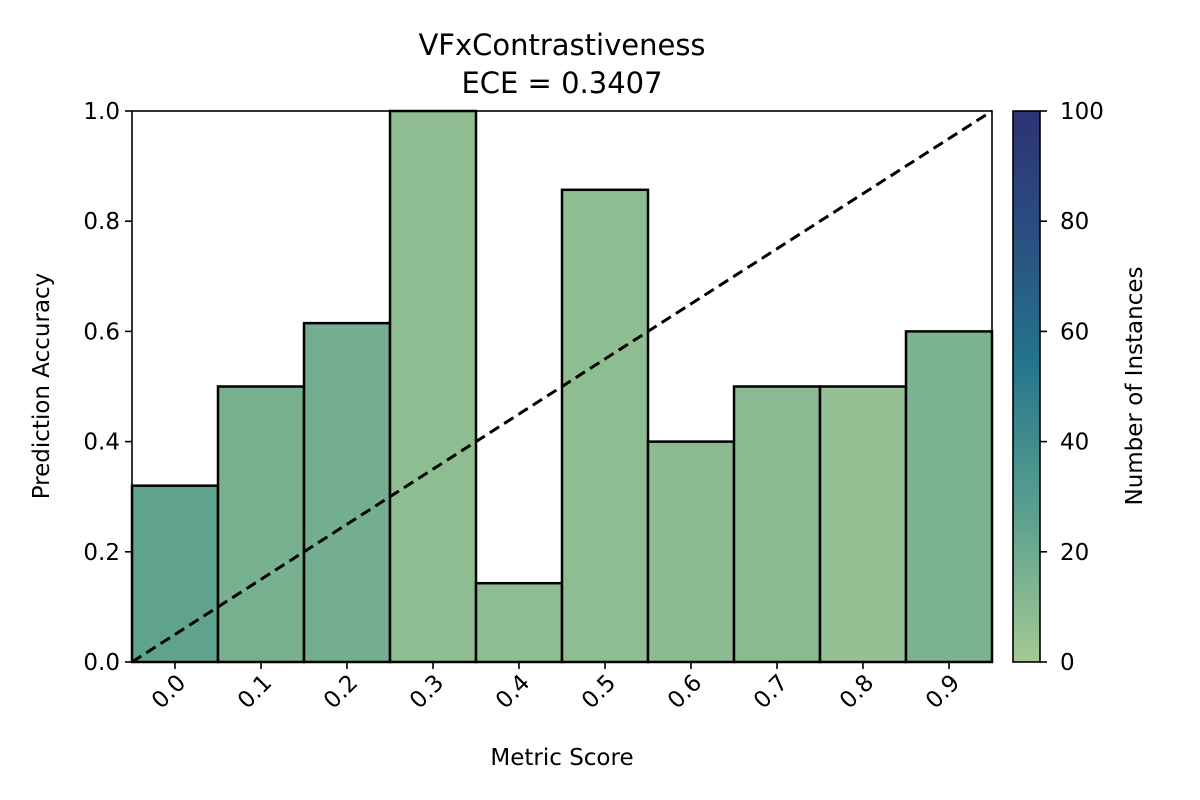  What do you see at coordinates (169, 692) in the screenshot?
I see `x-tick-label: 0.0` at bounding box center [169, 692].